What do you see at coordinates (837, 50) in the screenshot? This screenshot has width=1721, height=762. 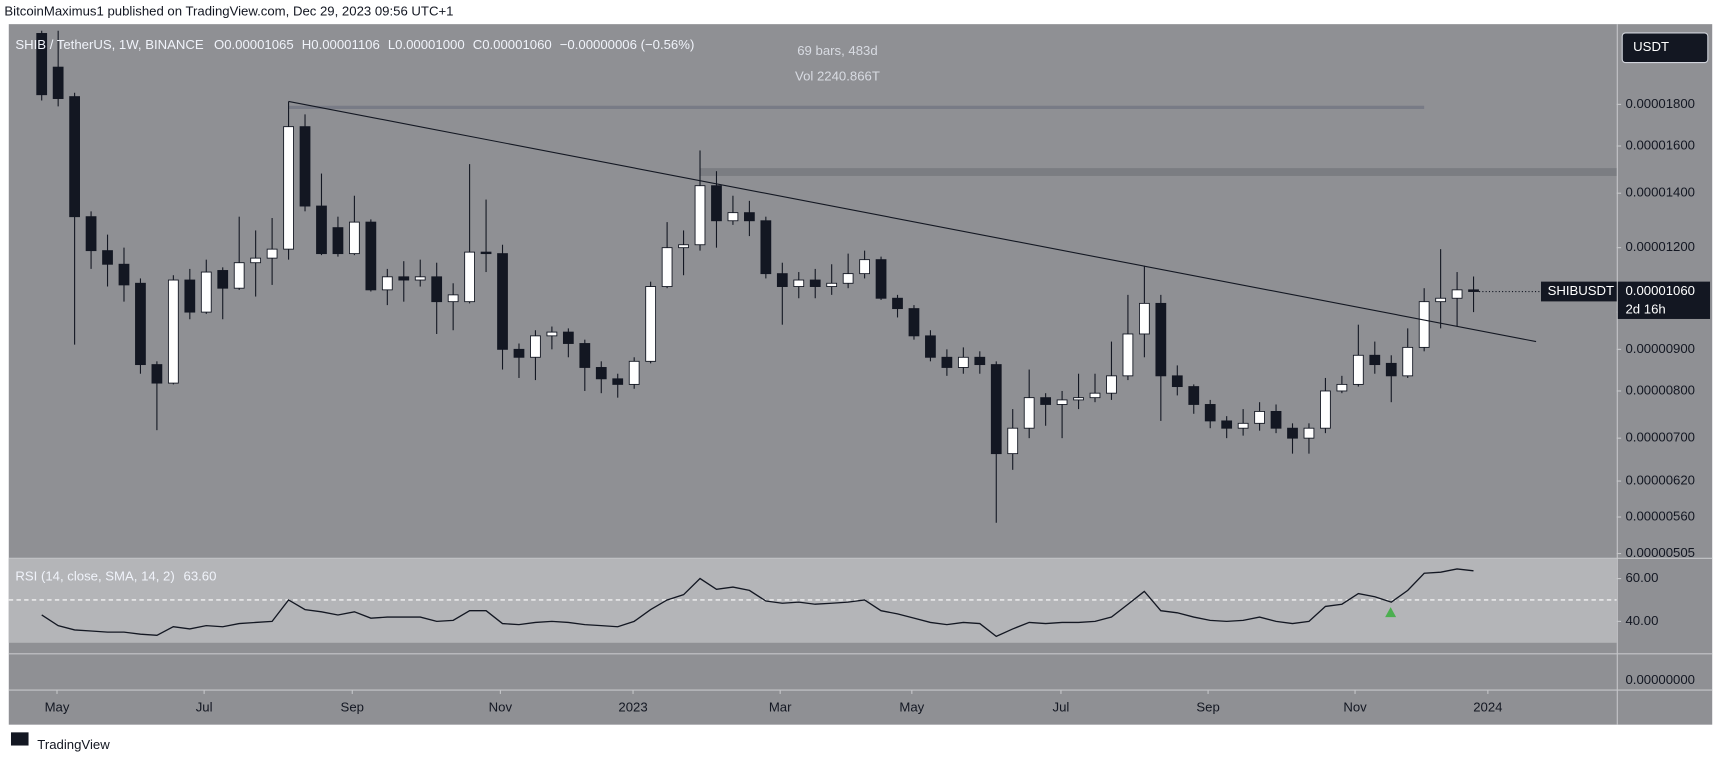 I see `measure: 69 bars, 483d` at bounding box center [837, 50].